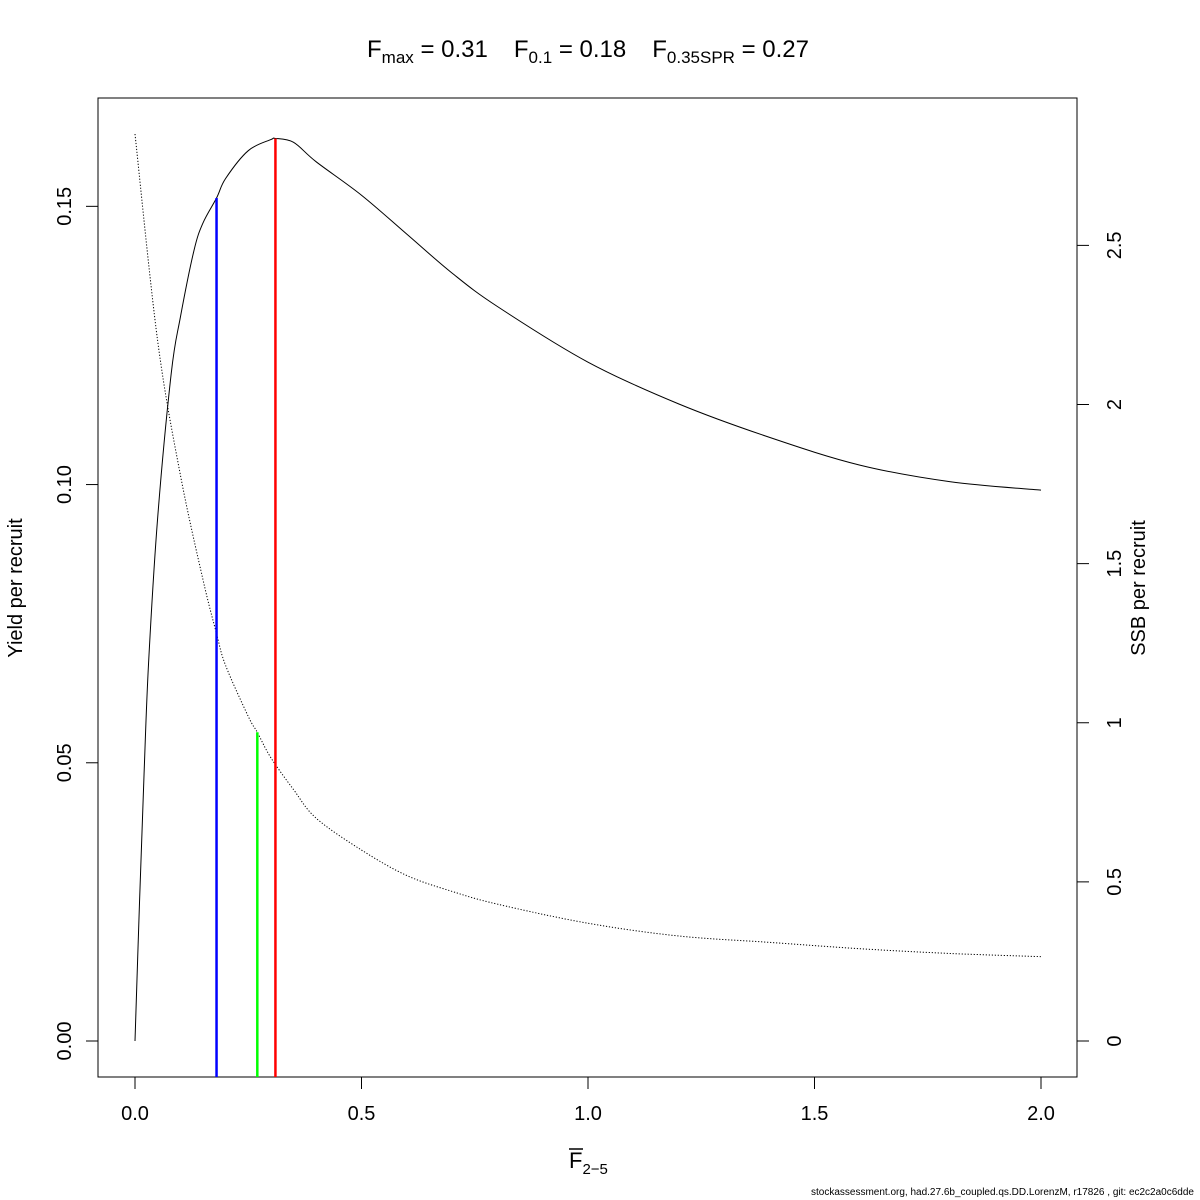  What do you see at coordinates (65, 484) in the screenshot?
I see `y-left-tick-label: 0.10` at bounding box center [65, 484].